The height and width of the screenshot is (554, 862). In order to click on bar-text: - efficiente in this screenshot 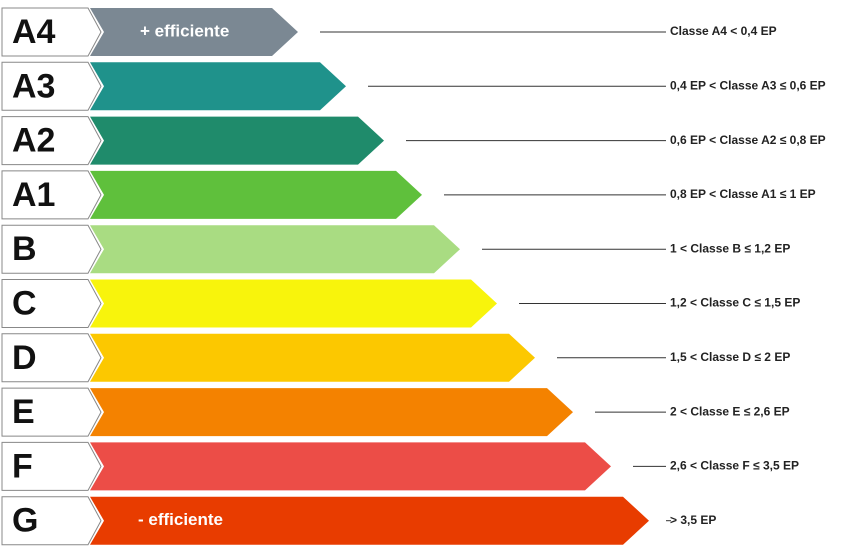, I will do `click(180, 519)`.